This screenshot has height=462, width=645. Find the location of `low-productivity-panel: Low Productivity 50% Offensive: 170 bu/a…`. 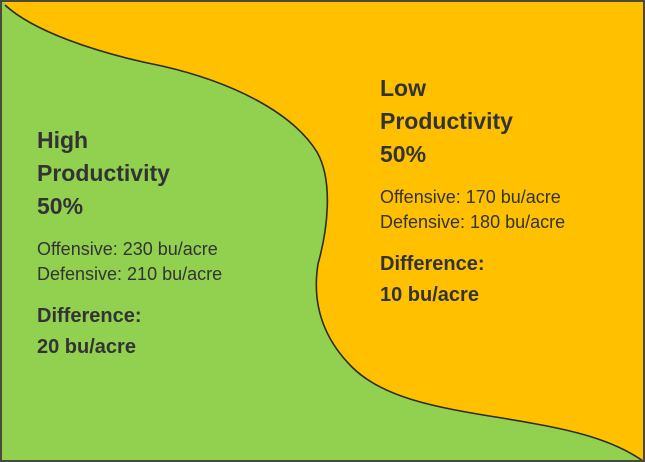

low-productivity-panel: Low Productivity 50% Offensive: 170 bu/a… is located at coordinates (472, 191).